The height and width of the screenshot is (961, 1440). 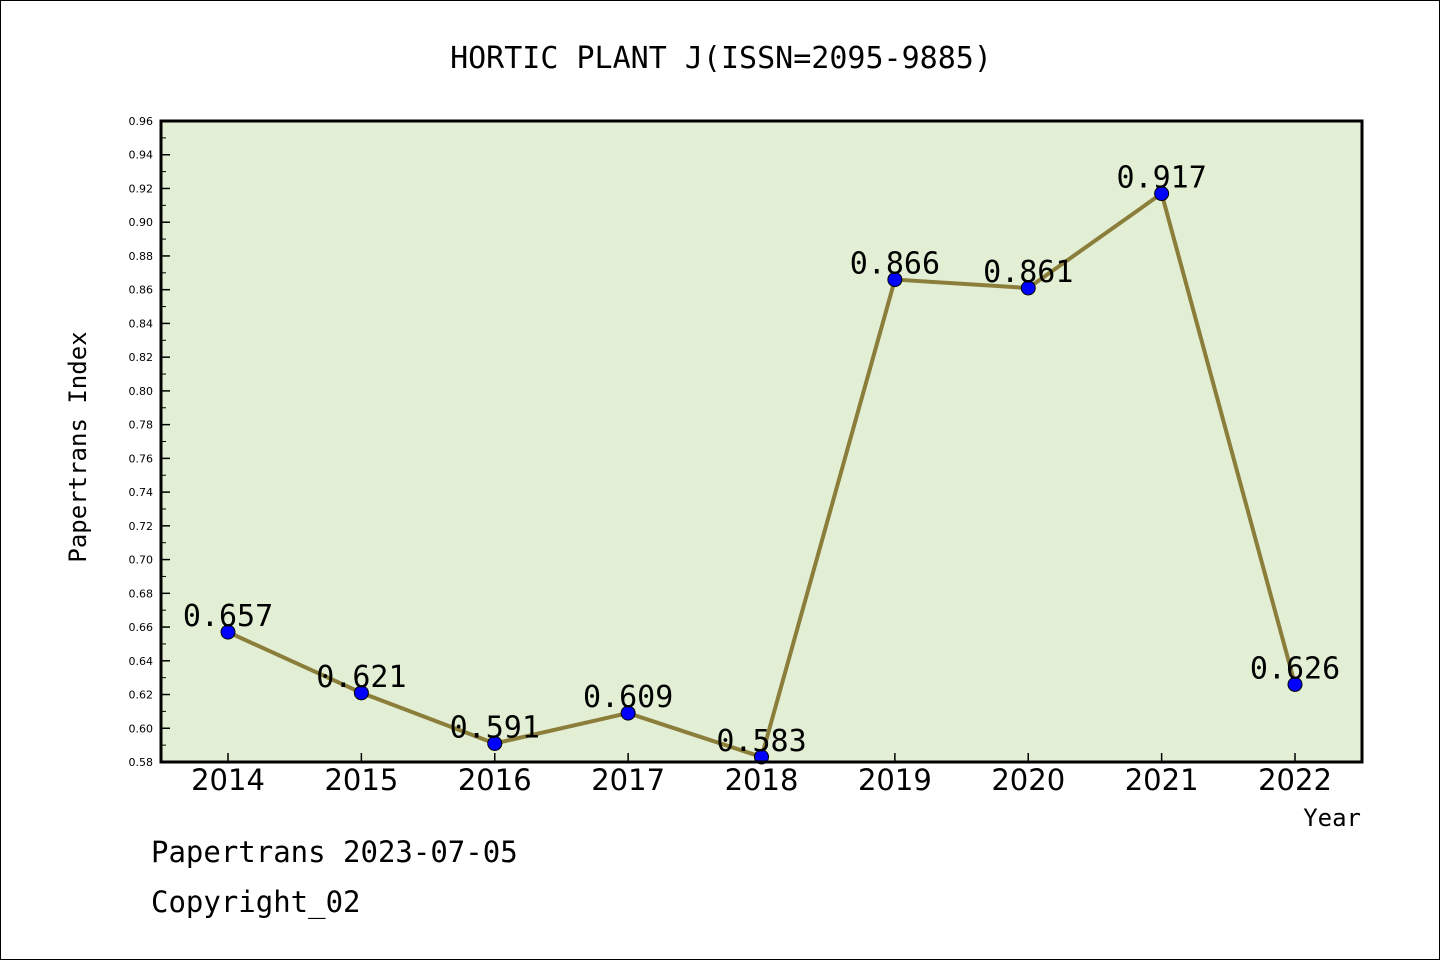 What do you see at coordinates (141, 391) in the screenshot?
I see `y-tick-label: 0.80` at bounding box center [141, 391].